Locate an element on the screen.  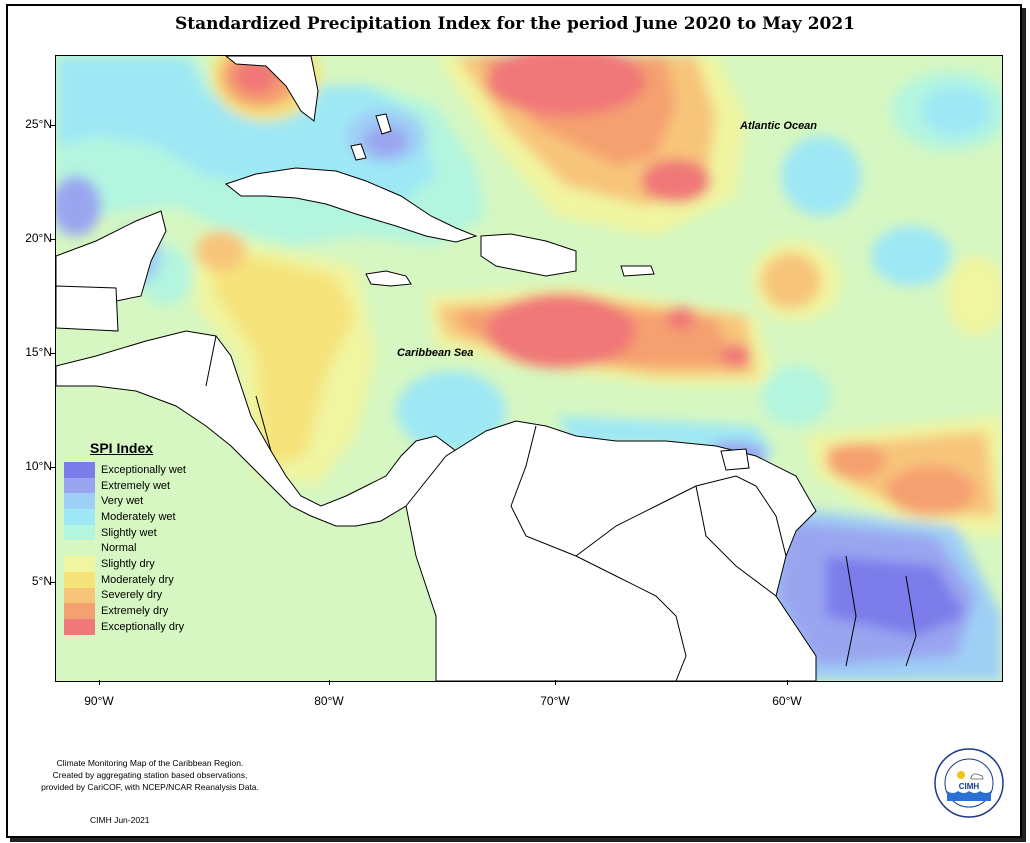
legend-item: Exceptionally dry is located at coordinates (134, 626).